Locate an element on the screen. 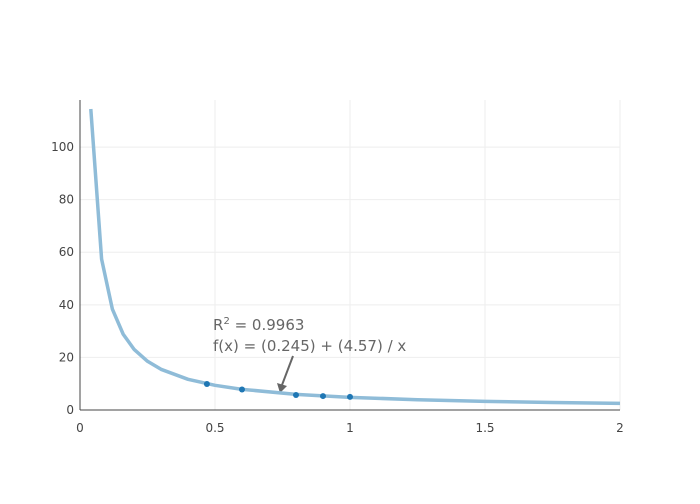  y-tick-label: 100 is located at coordinates (62, 147).